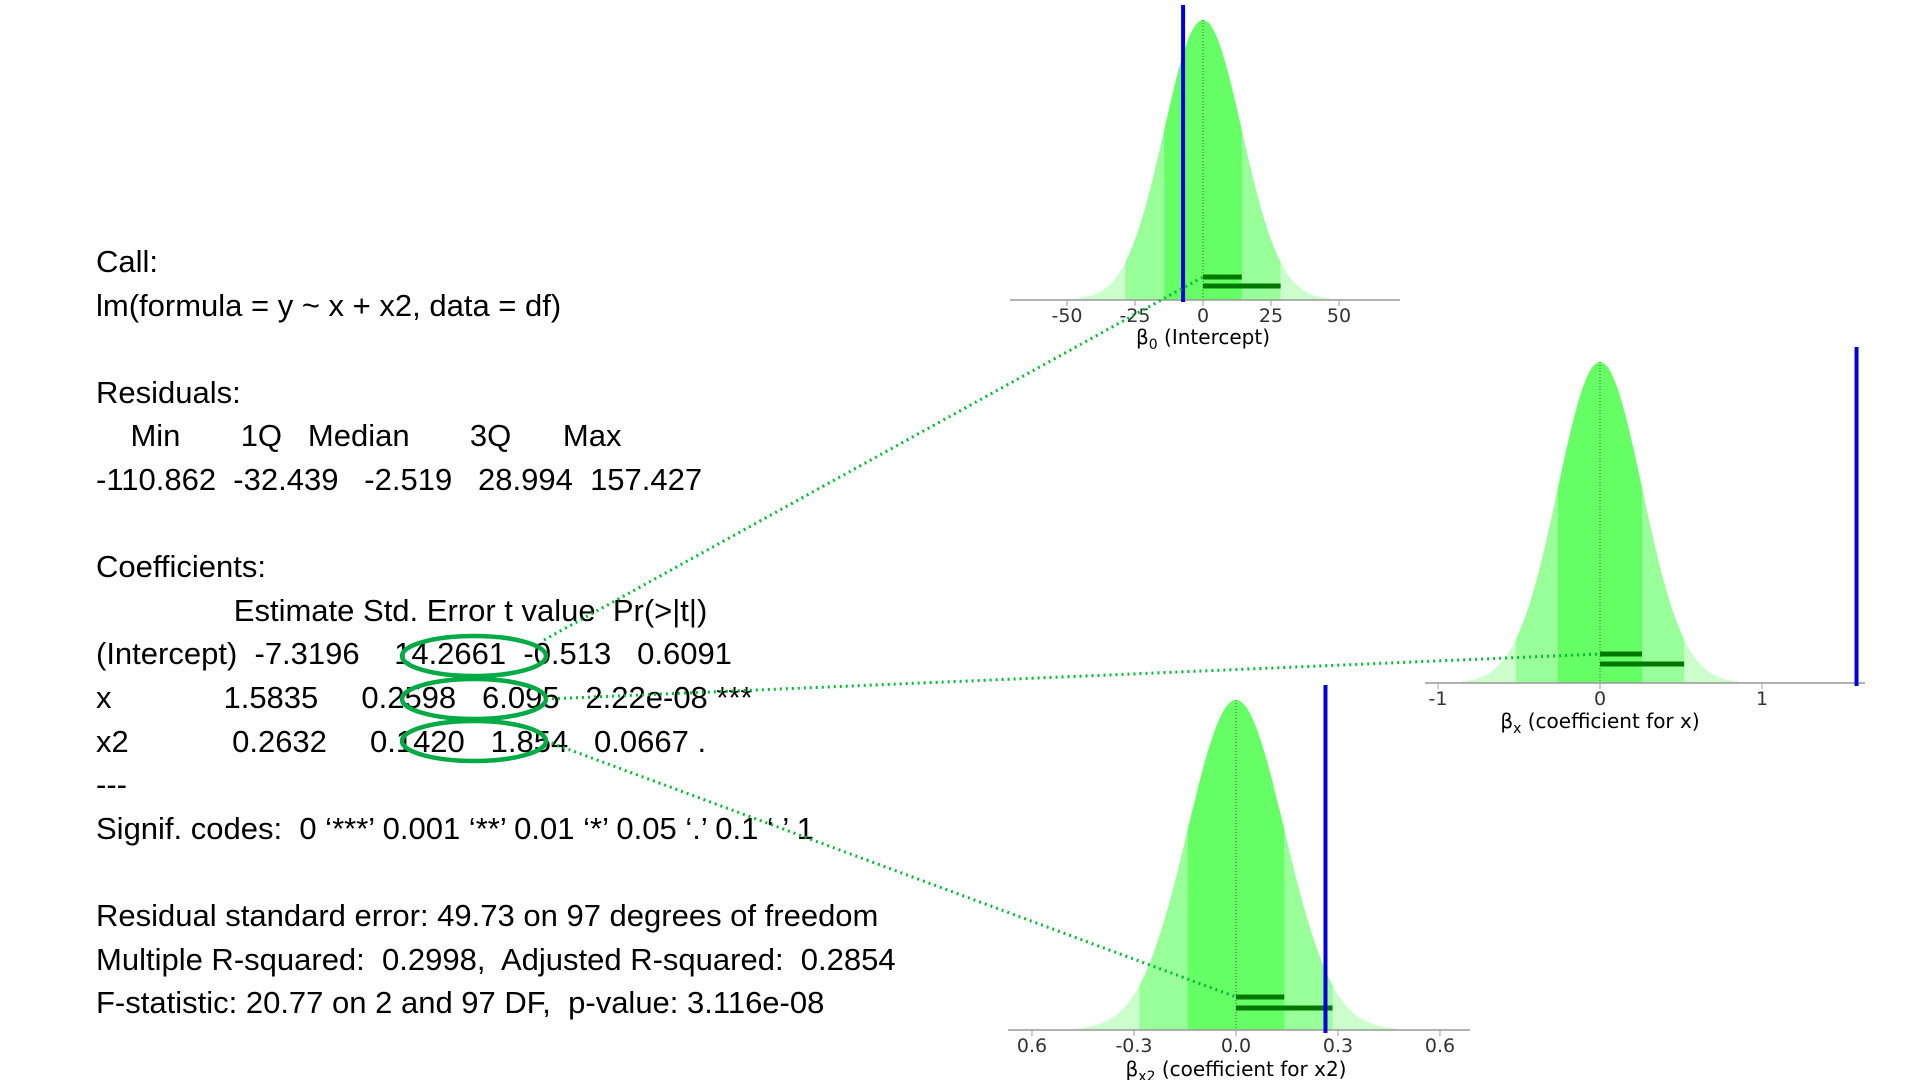 This screenshot has height=1080, width=1920. Describe the element at coordinates (127, 261) in the screenshot. I see `call-heading: Call:` at that location.